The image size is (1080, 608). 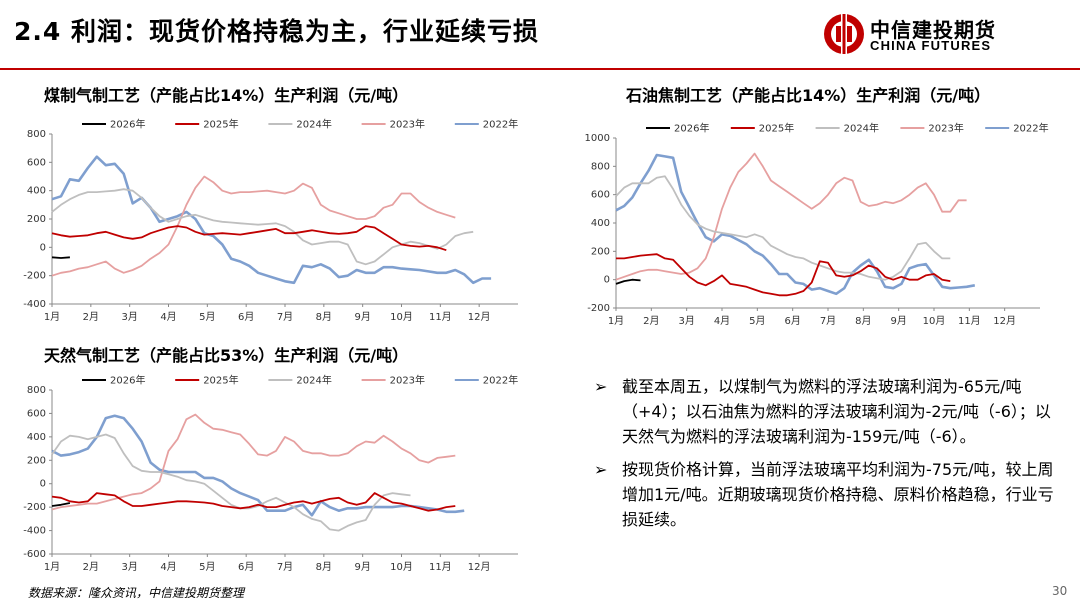 What do you see at coordinates (931, 45) in the screenshot?
I see `logo-english-name: CHINA FUTURES` at bounding box center [931, 45].